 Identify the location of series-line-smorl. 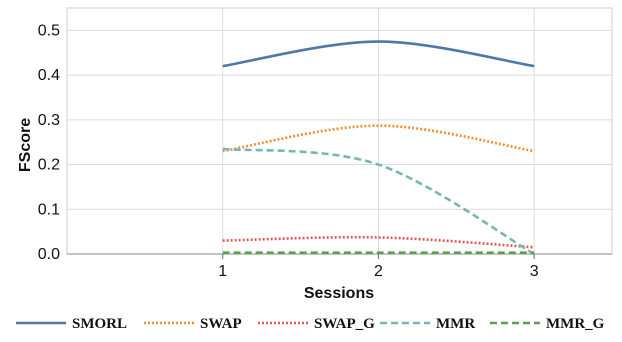
(378, 54).